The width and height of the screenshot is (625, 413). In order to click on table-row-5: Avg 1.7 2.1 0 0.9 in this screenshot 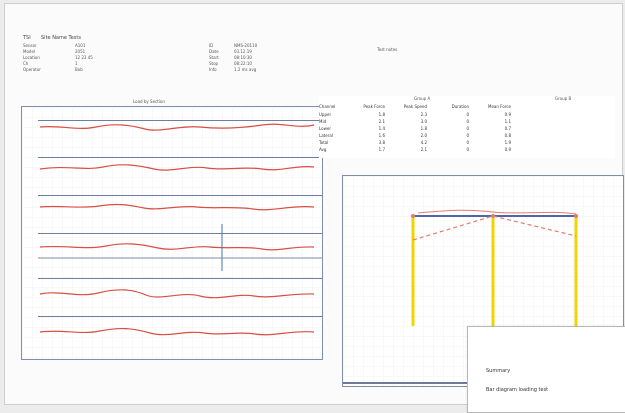, I will do `click(415, 149)`.